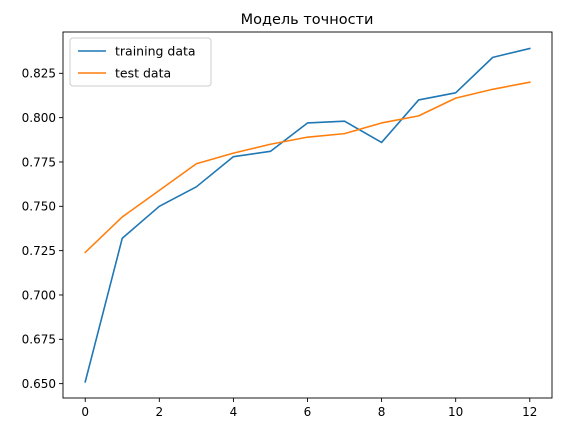 The image size is (565, 435). I want to click on x-tick-label: 6, so click(308, 412).